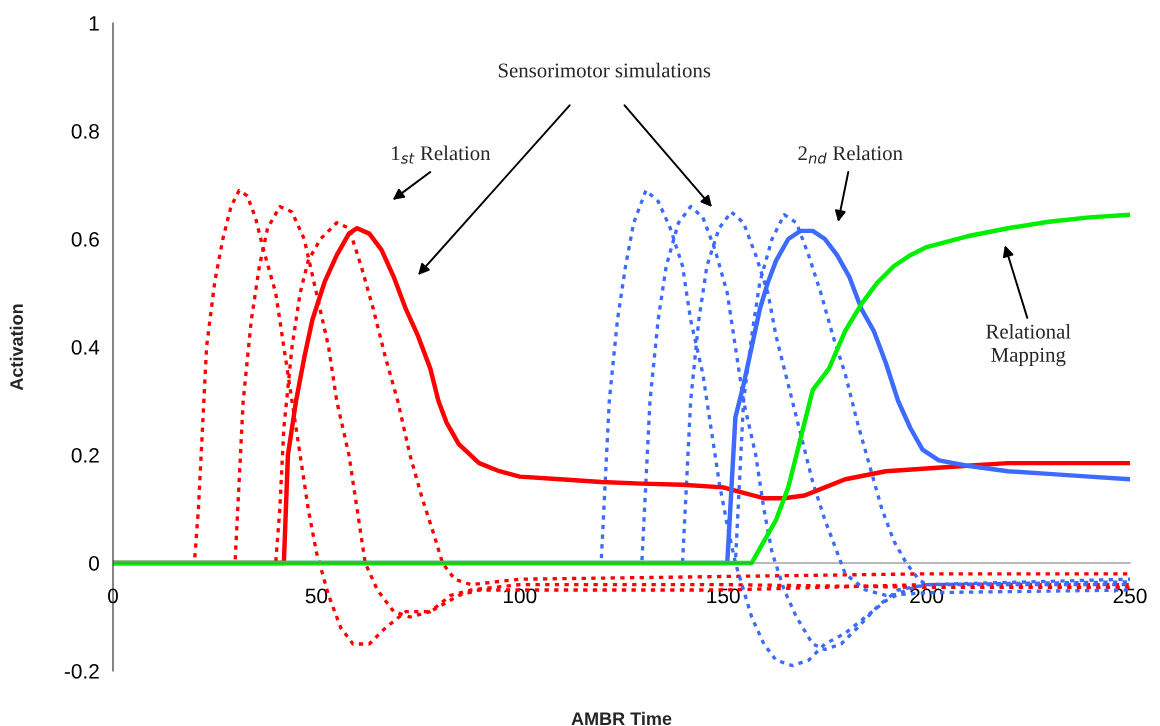 The width and height of the screenshot is (1160, 726). I want to click on y-tick-label: 0.2, so click(85, 455).